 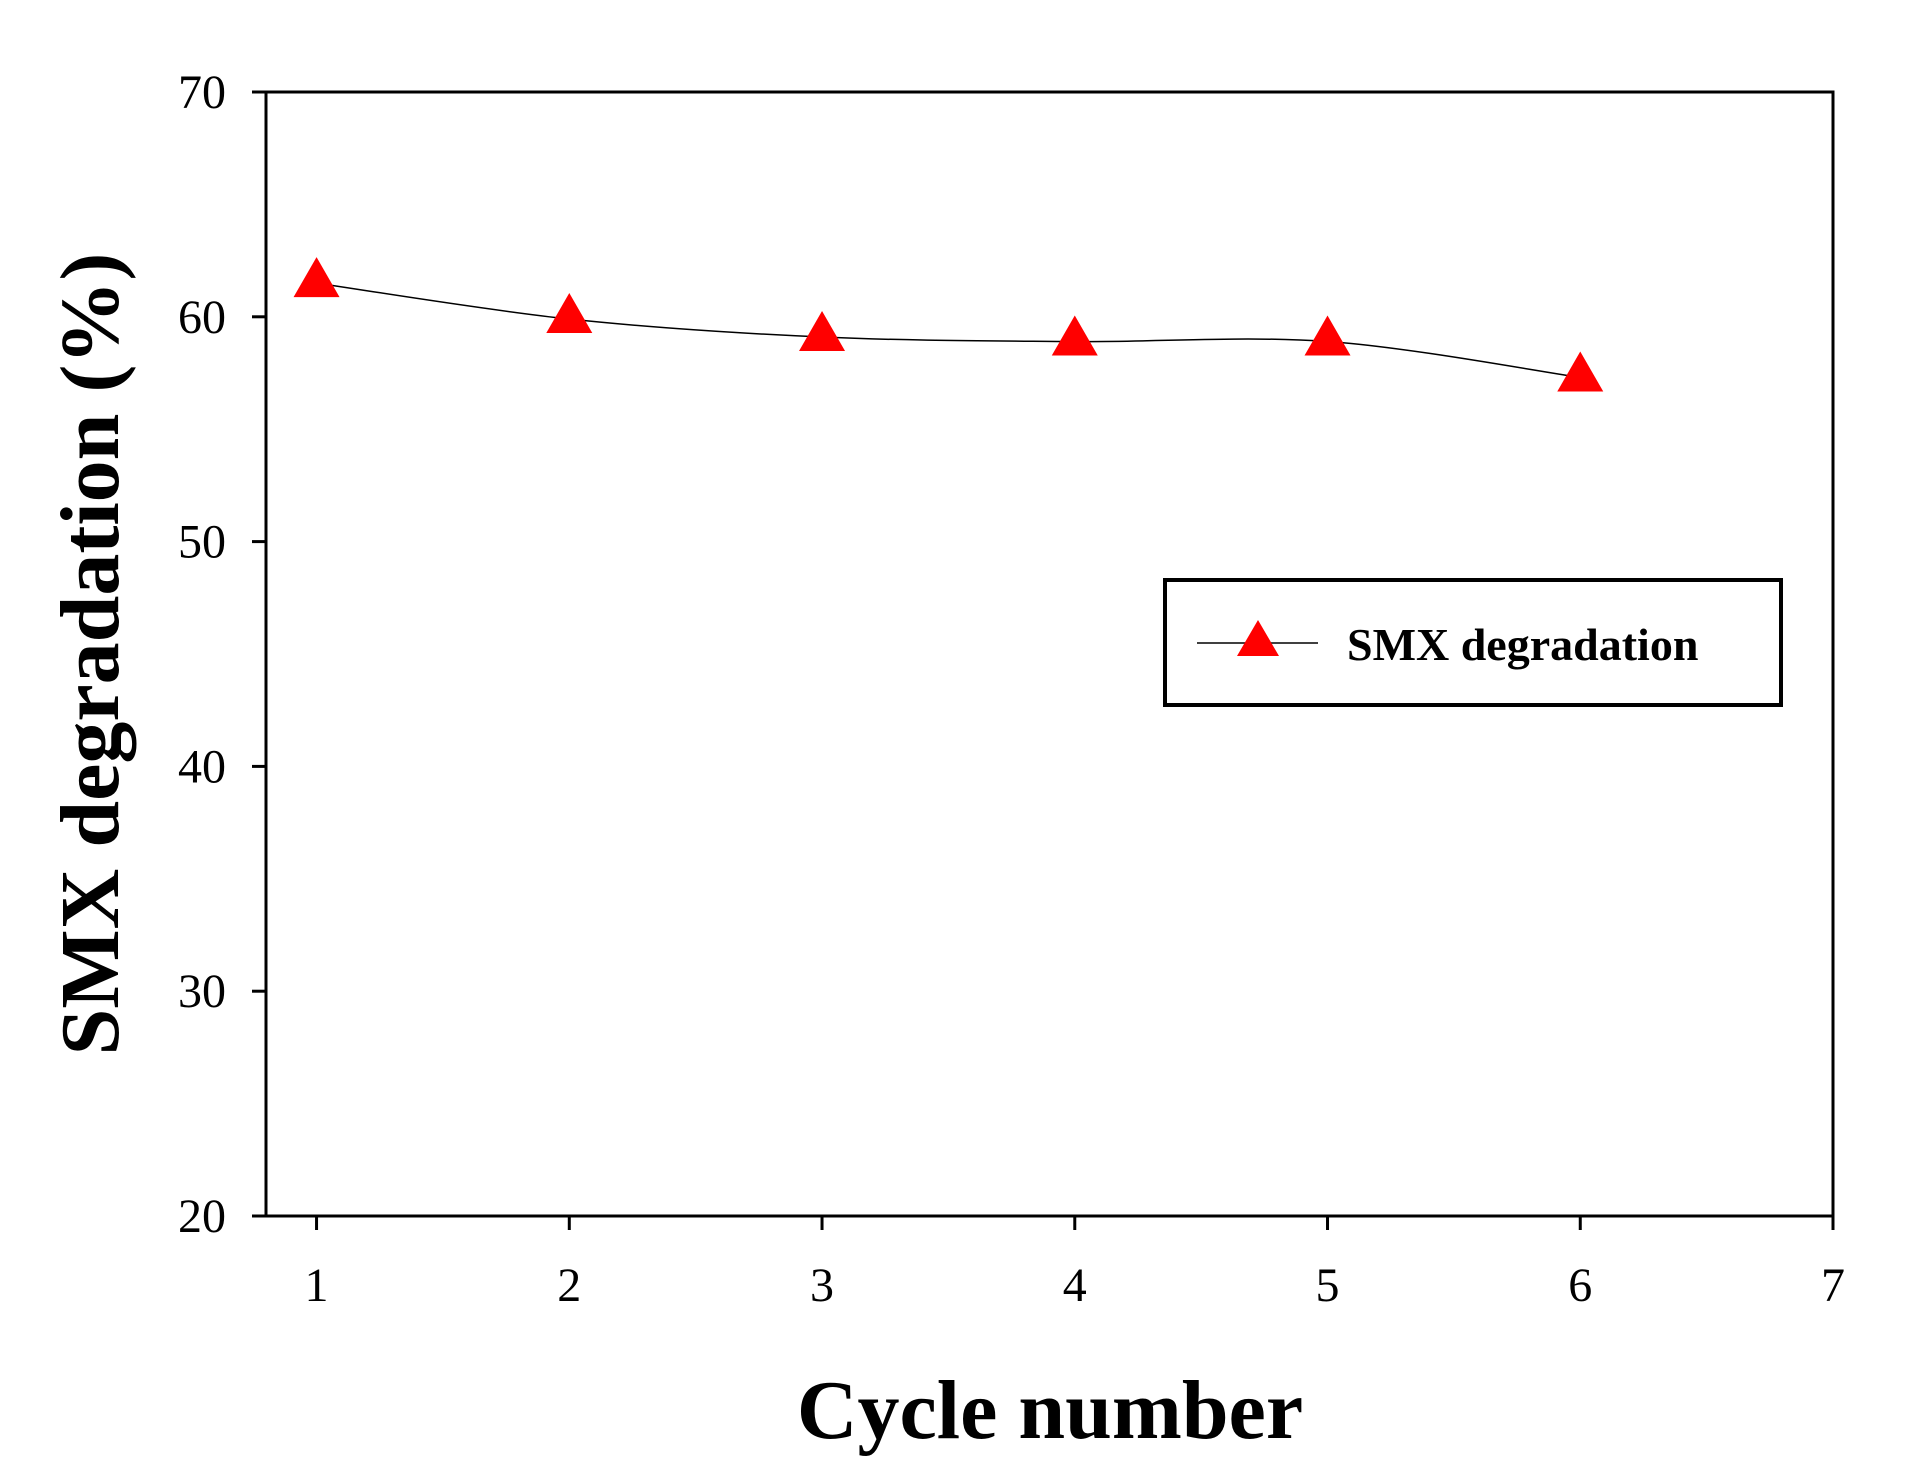 I want to click on x-axis-ticks: 1 2 3 4 5 6 7, so click(x=1075, y=1264).